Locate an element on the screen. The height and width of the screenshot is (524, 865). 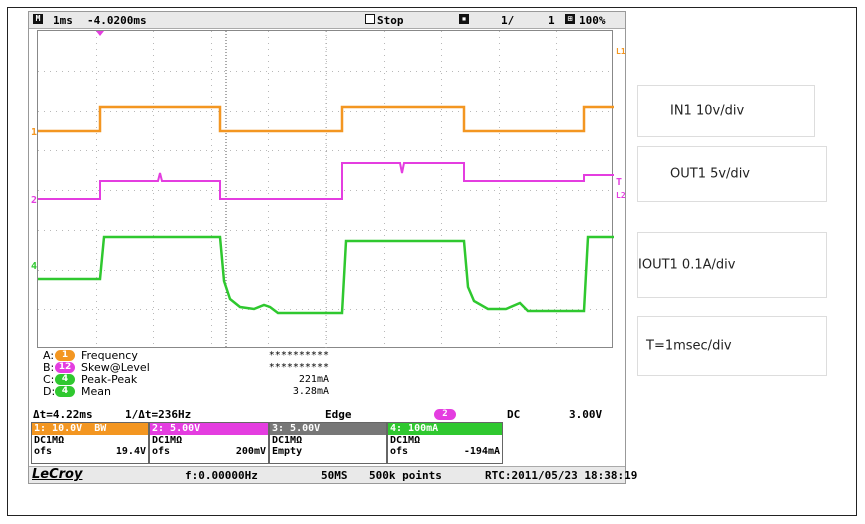
delay-readout: -4.0200ms is located at coordinates (117, 20).